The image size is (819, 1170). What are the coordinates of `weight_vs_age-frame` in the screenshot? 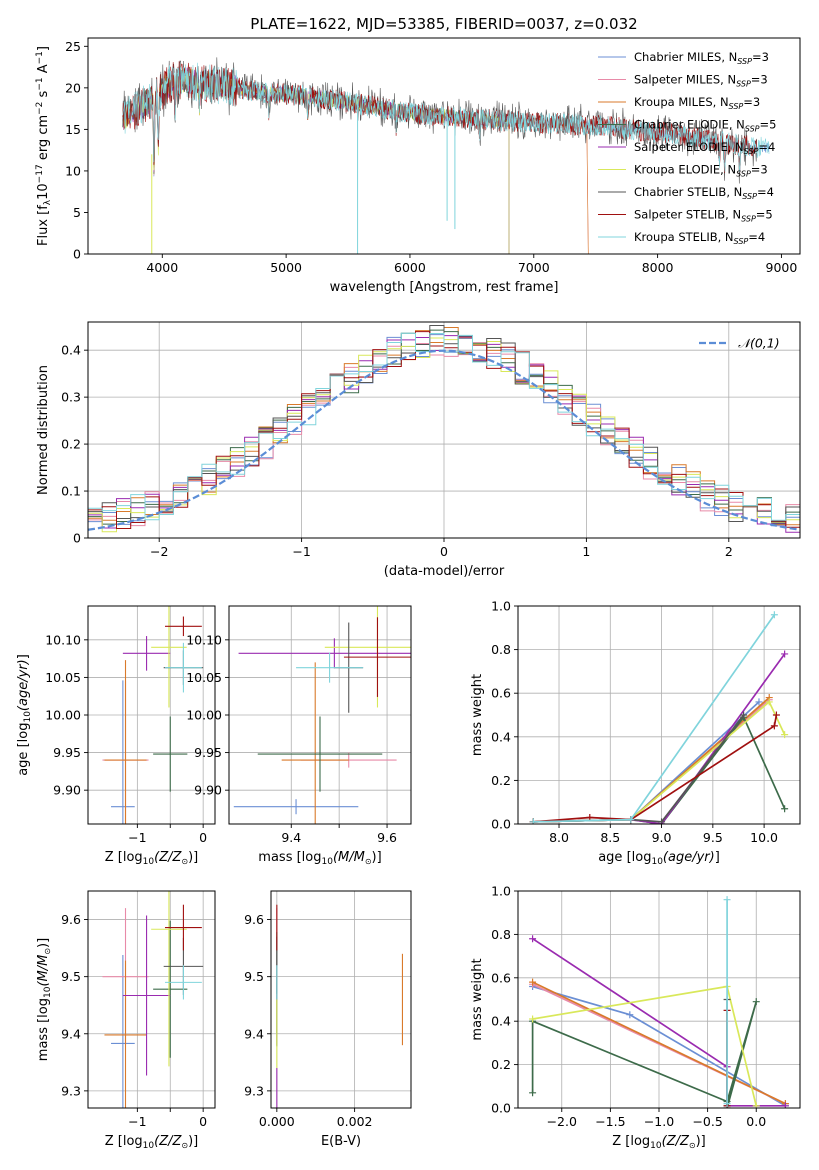 It's located at (659, 715).